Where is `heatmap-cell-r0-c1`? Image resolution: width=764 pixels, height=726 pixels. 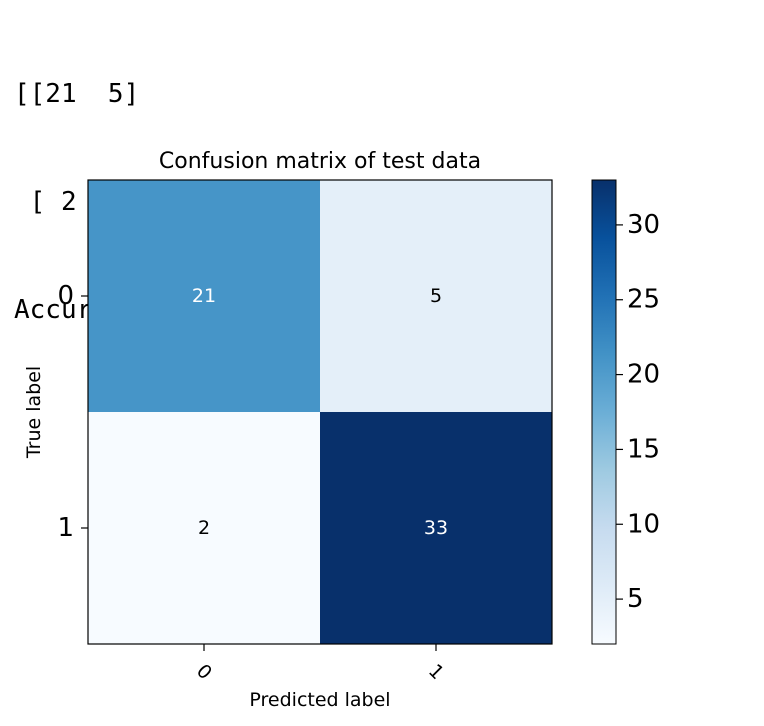 heatmap-cell-r0-c1 is located at coordinates (436, 296).